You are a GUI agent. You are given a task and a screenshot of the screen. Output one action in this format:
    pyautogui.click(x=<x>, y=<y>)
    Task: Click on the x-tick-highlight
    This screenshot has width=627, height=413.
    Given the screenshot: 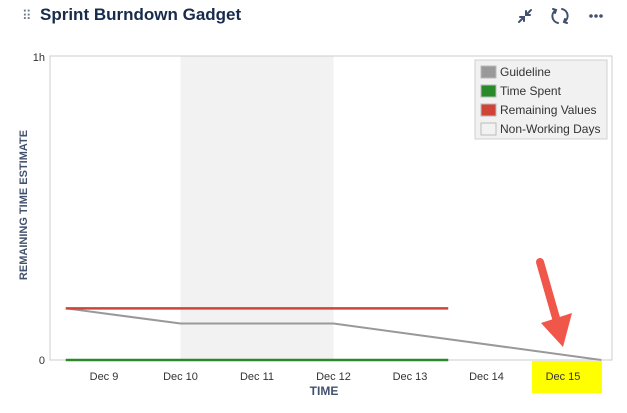 What is the action you would take?
    pyautogui.click(x=567, y=377)
    